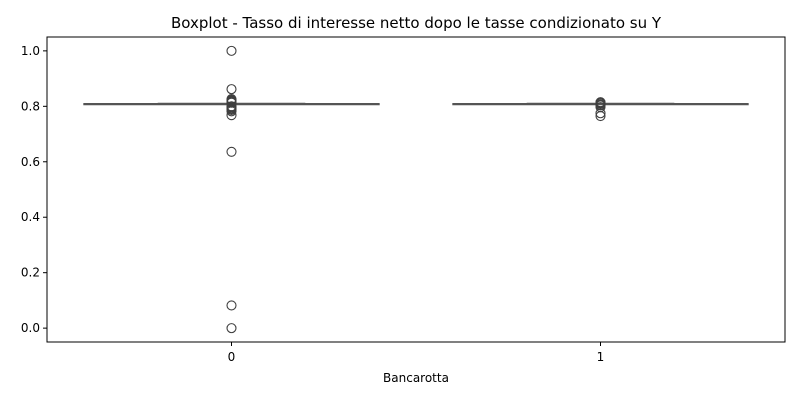  What do you see at coordinates (232, 357) in the screenshot?
I see `x-tick-label: 0` at bounding box center [232, 357].